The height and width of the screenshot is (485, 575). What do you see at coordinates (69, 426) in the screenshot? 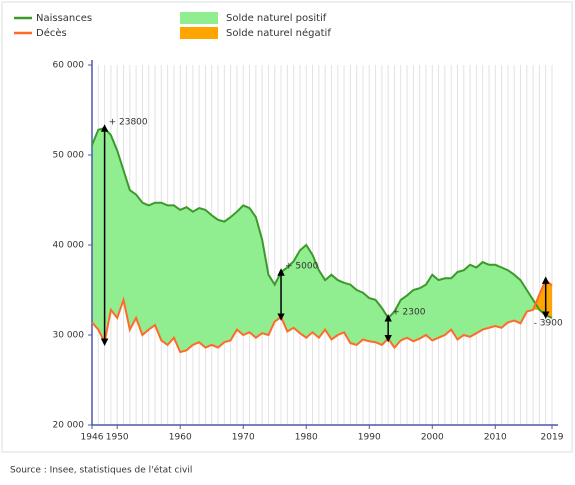
I see `y-tick-label: 20 000` at bounding box center [69, 426].